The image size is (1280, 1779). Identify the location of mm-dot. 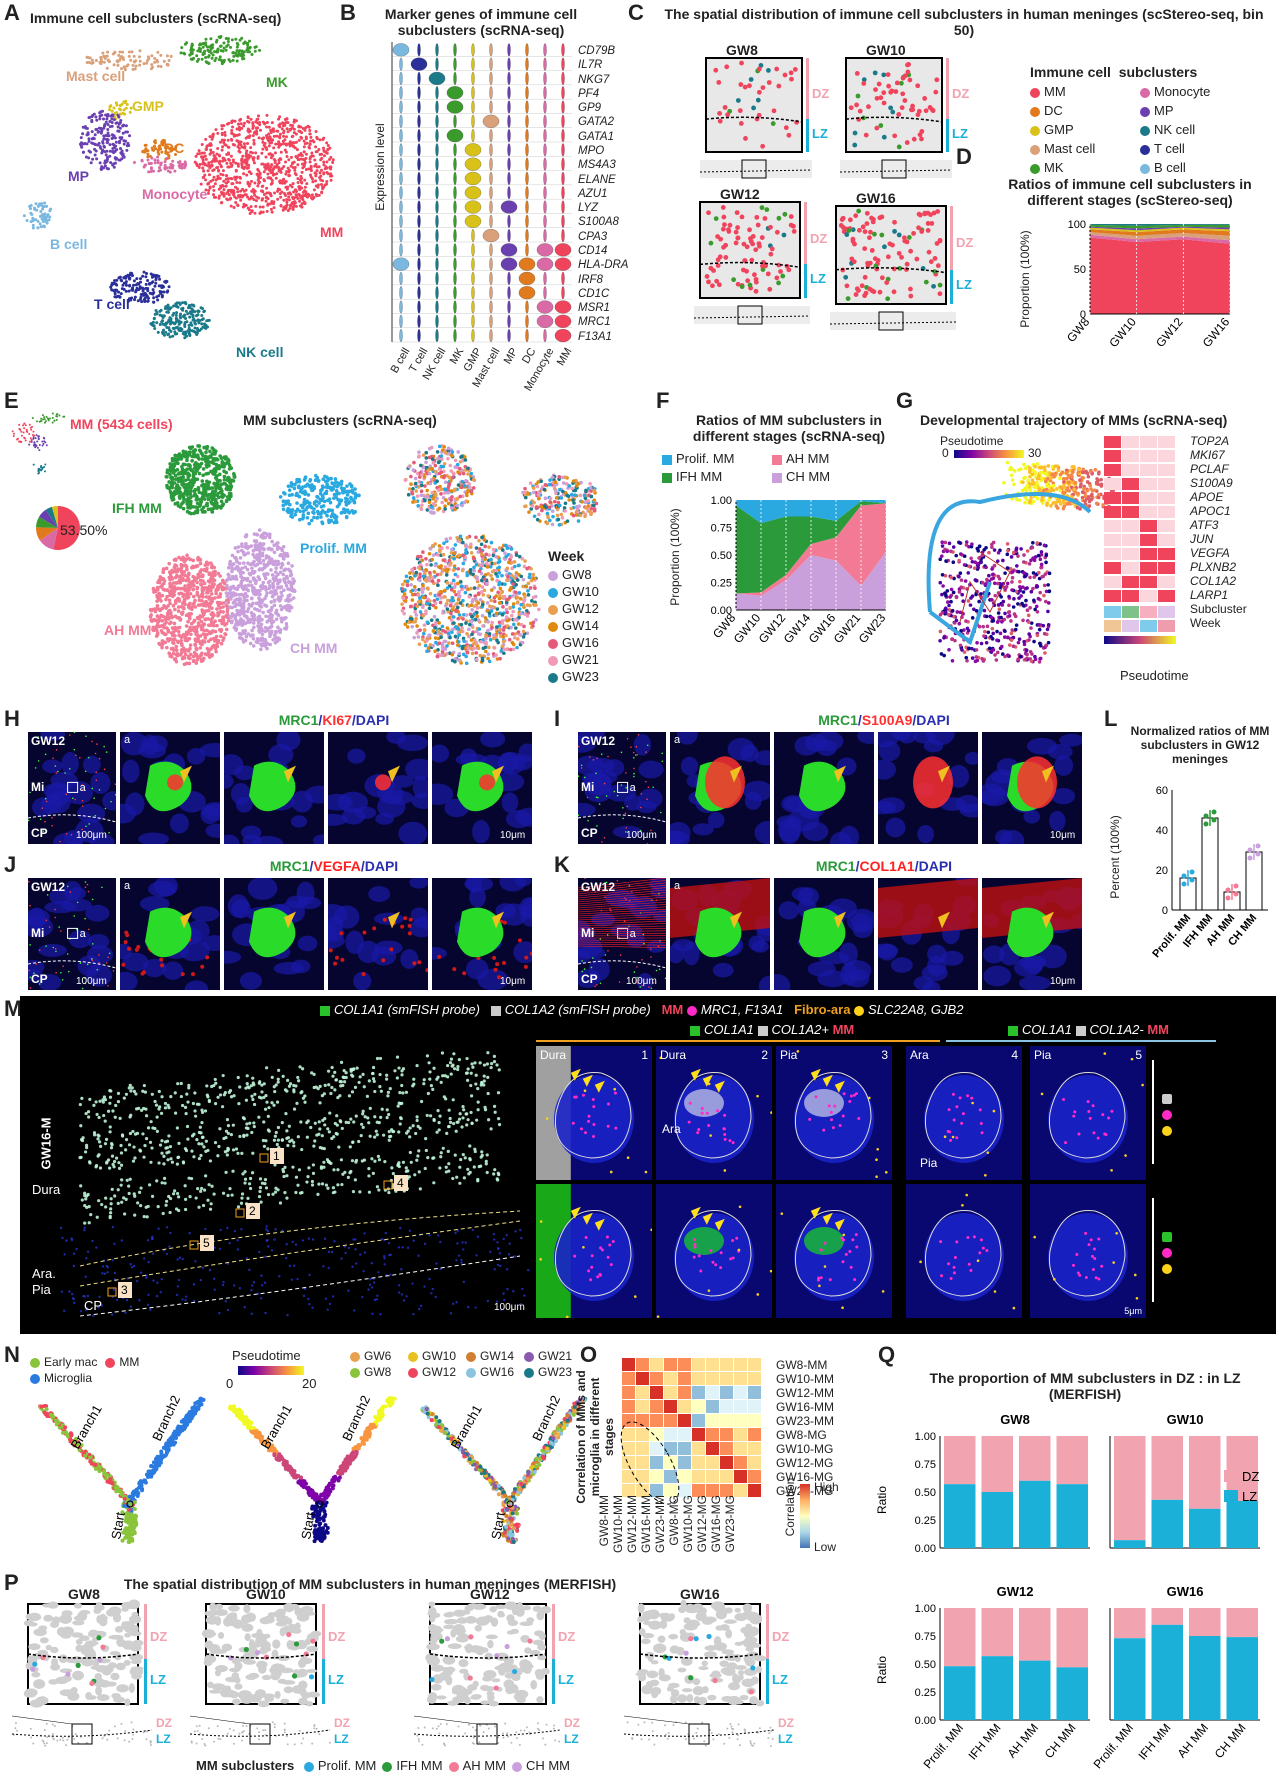
(691, 1010).